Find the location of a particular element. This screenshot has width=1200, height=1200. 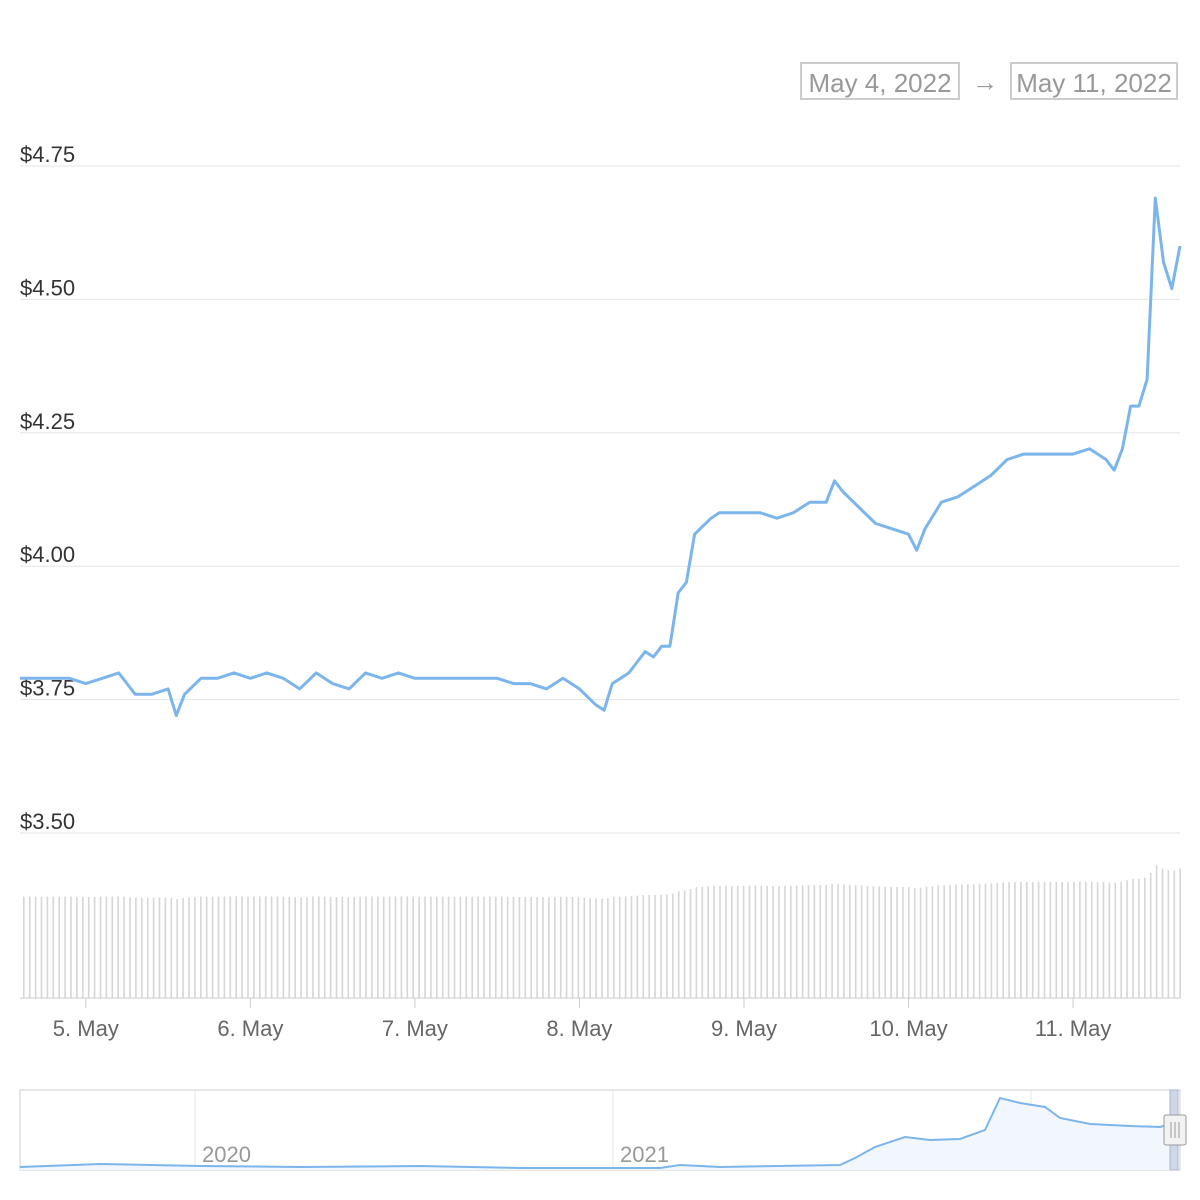

x-tick-label: 11. May is located at coordinates (1073, 1028).